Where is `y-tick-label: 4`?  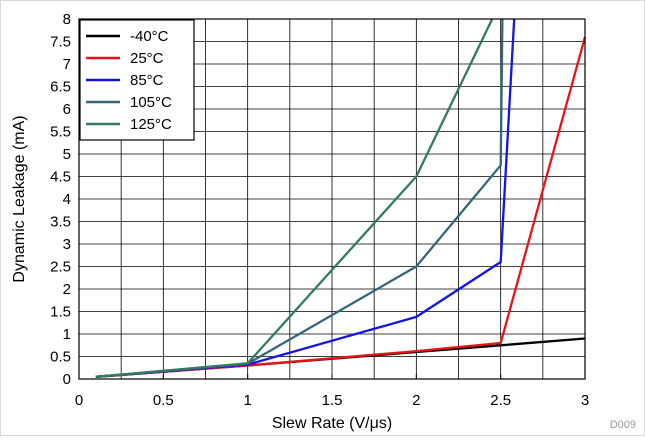 y-tick-label: 4 is located at coordinates (67, 199).